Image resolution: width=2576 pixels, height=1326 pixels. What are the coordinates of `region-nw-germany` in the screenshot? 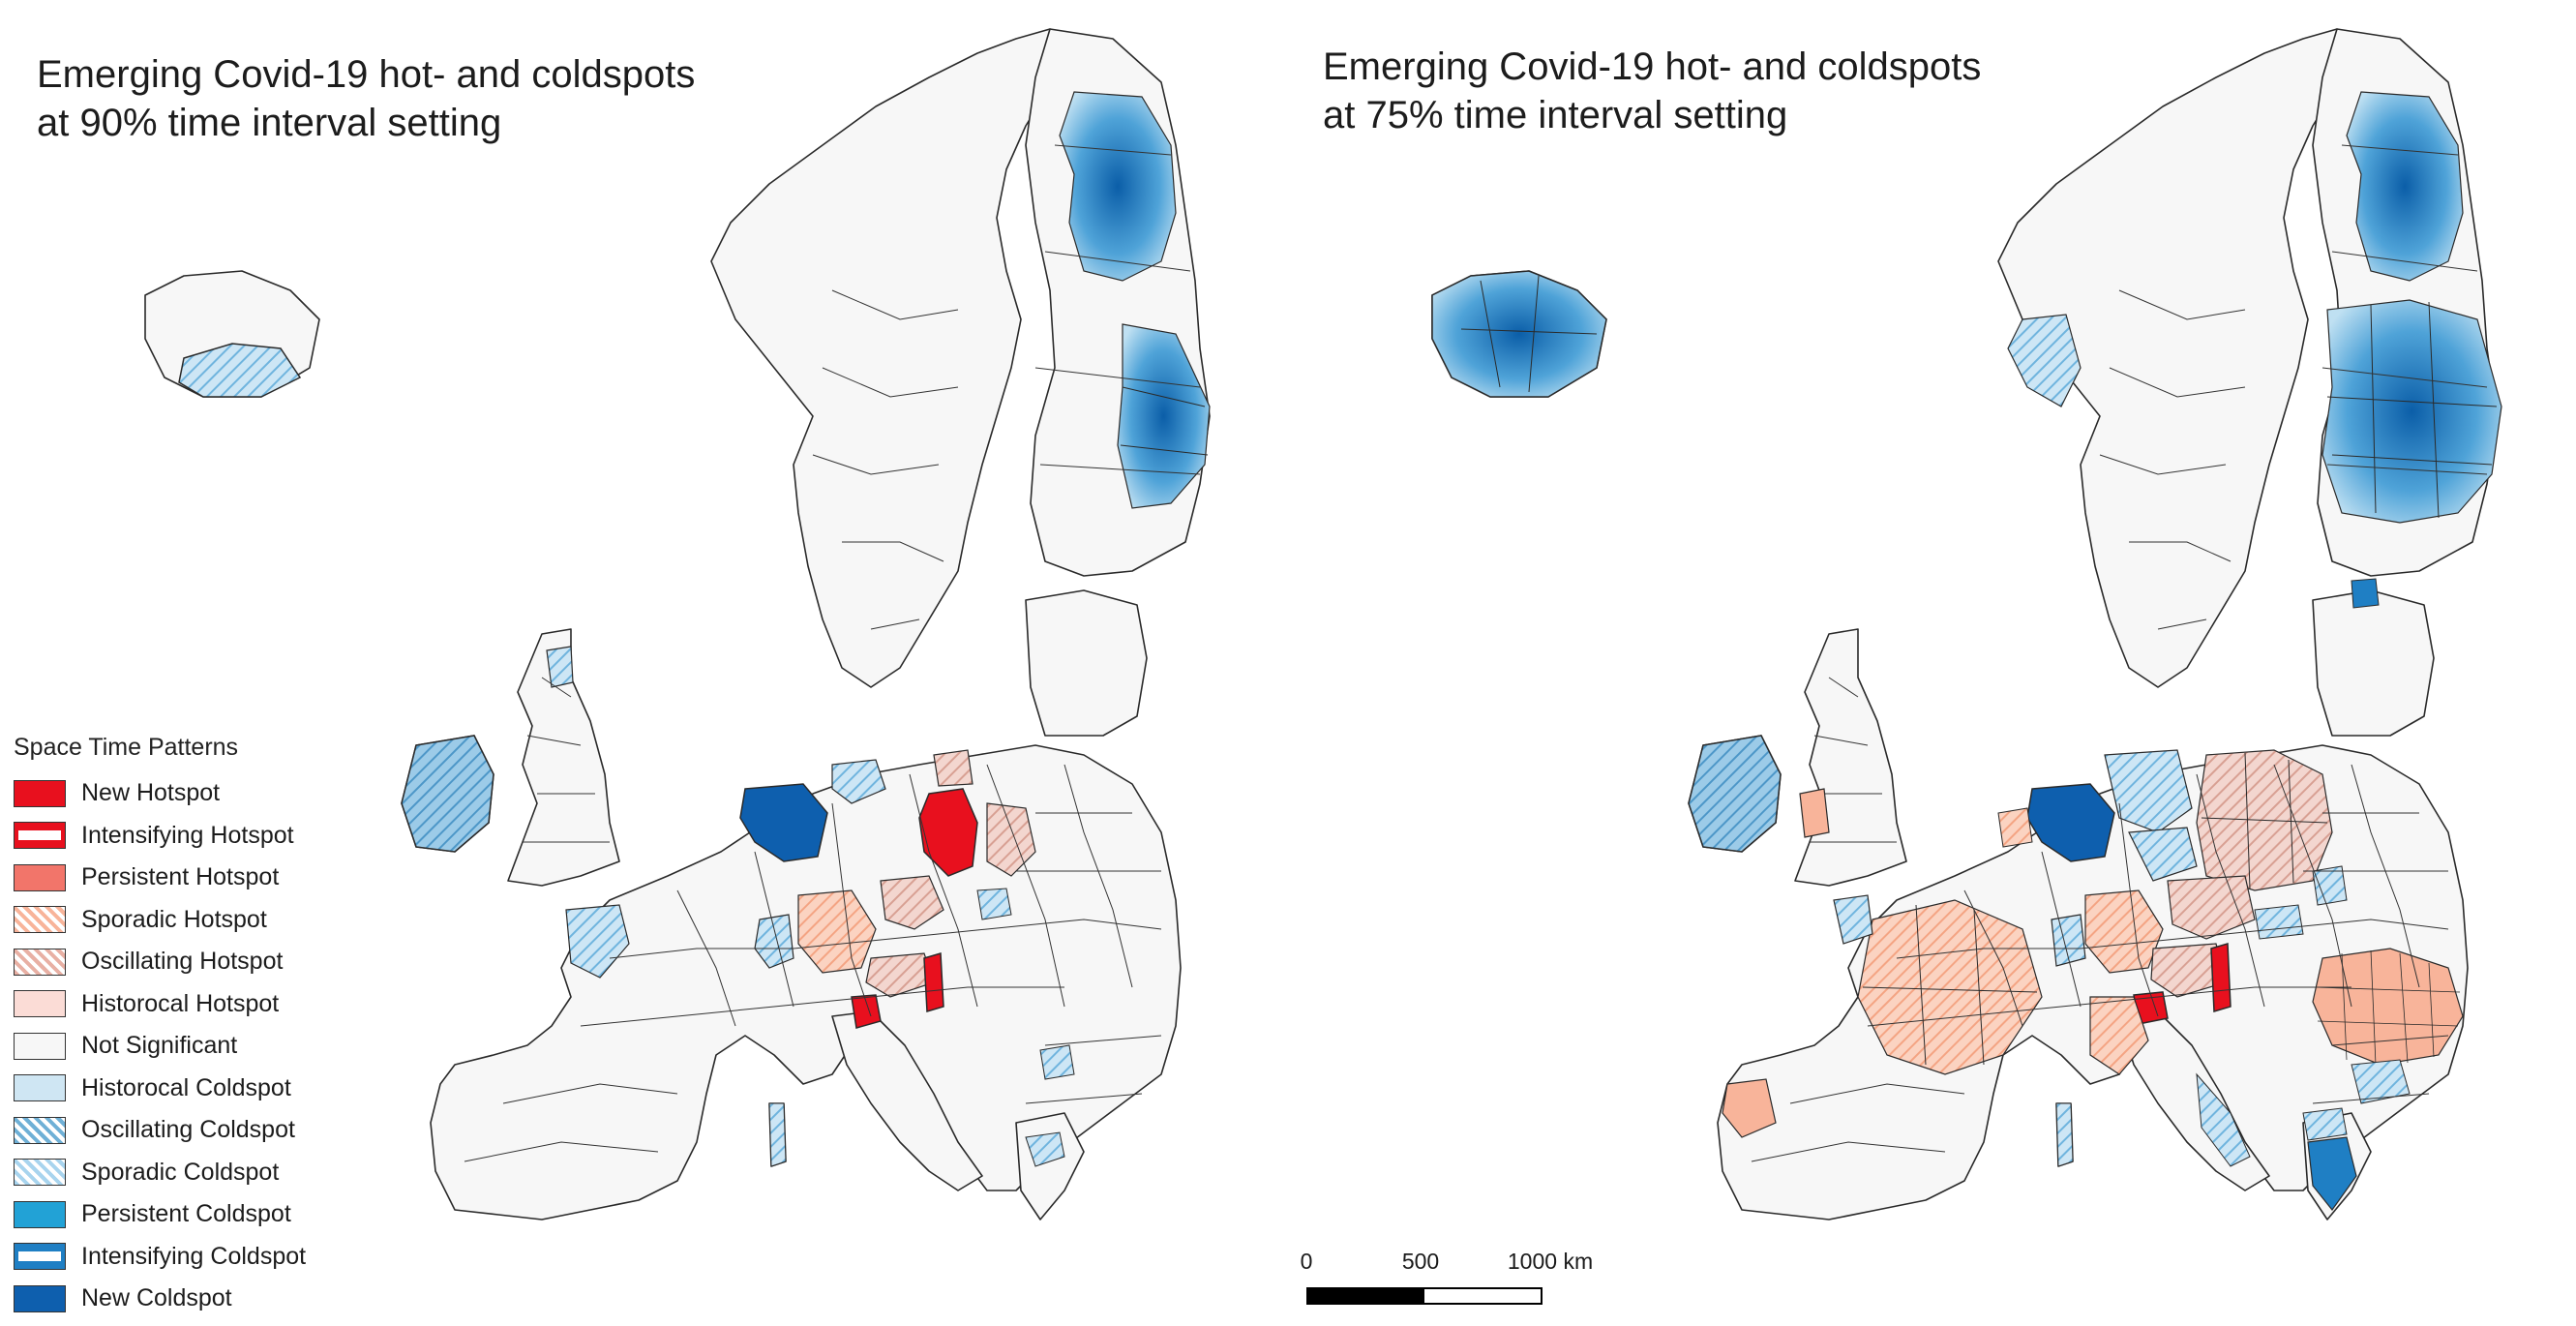 It's located at (783, 822).